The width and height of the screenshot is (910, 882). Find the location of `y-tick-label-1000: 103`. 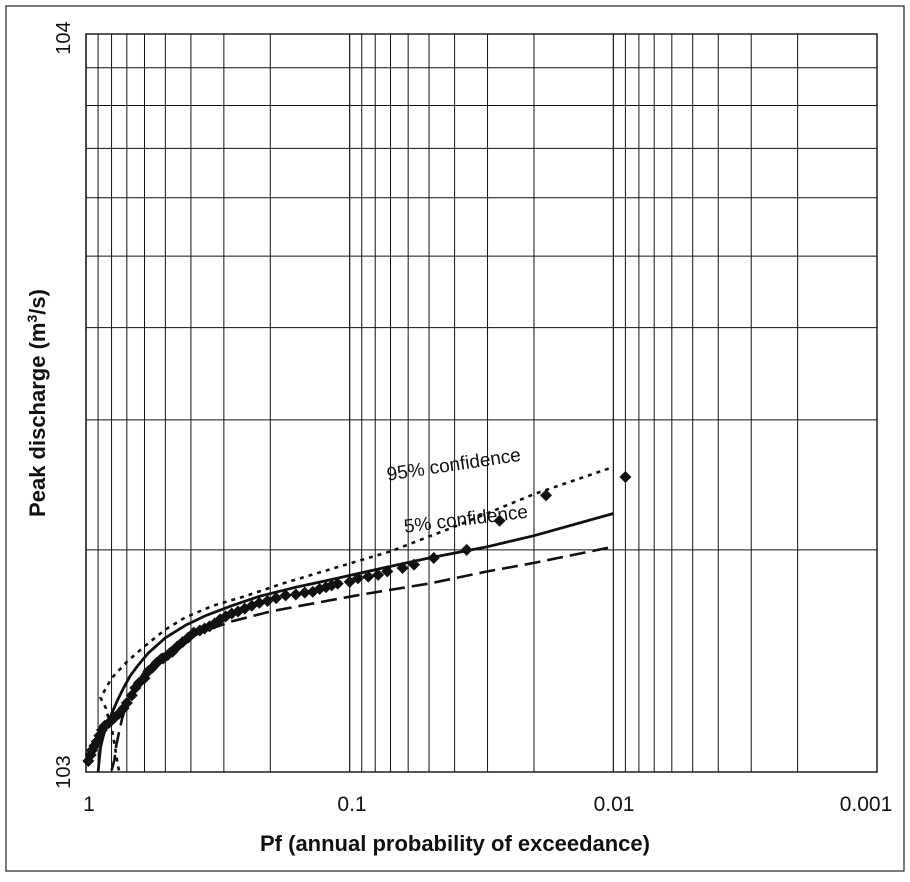

y-tick-label-1000: 103 is located at coordinates (64, 771).